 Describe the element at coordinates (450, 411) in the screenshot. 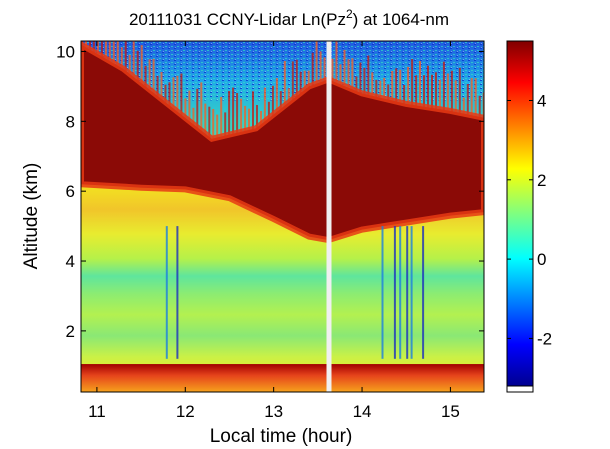

I see `x-tick-label: 15` at that location.